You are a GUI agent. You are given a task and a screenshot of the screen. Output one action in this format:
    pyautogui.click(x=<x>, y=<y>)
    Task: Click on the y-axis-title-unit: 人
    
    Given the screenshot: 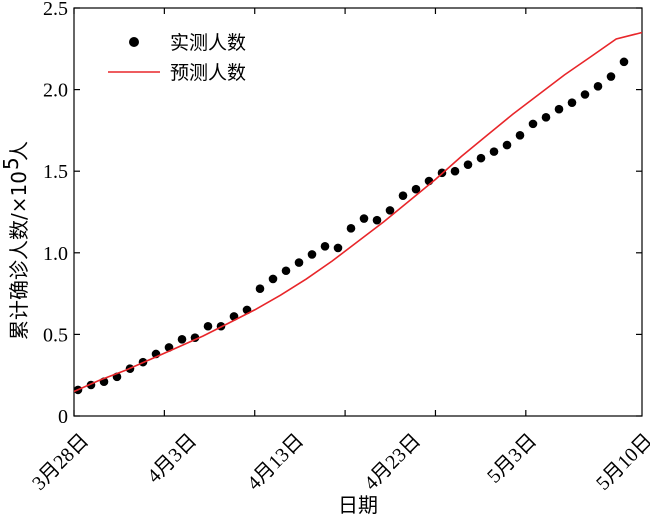 What is the action you would take?
    pyautogui.click(x=19, y=151)
    